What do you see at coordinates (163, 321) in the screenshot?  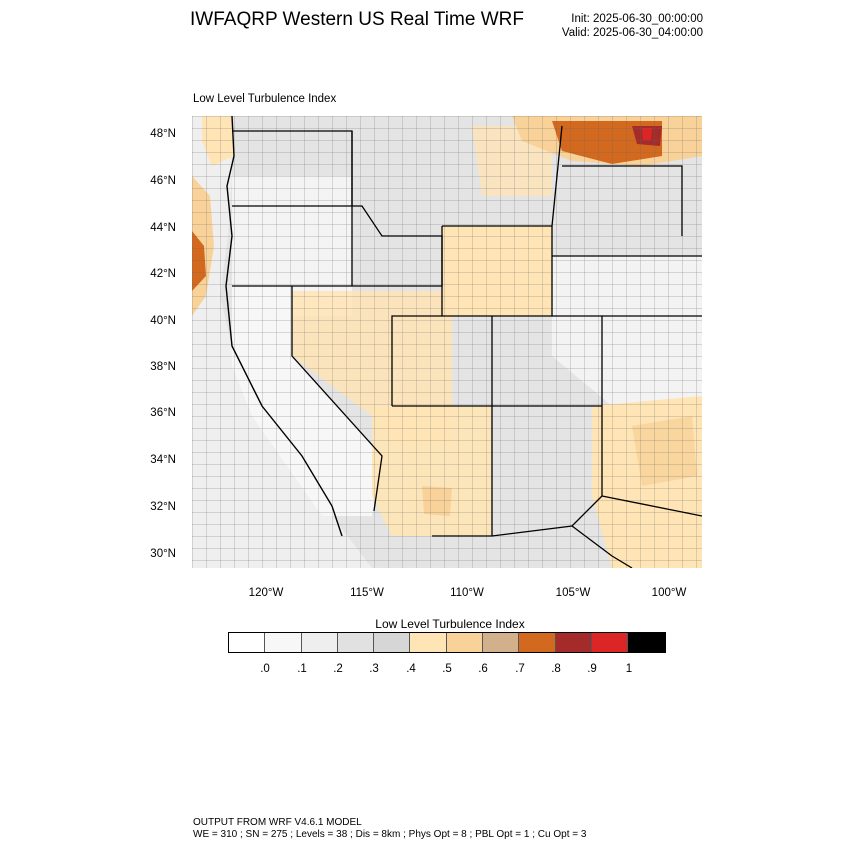 I see `lat-label: 40°N` at bounding box center [163, 321].